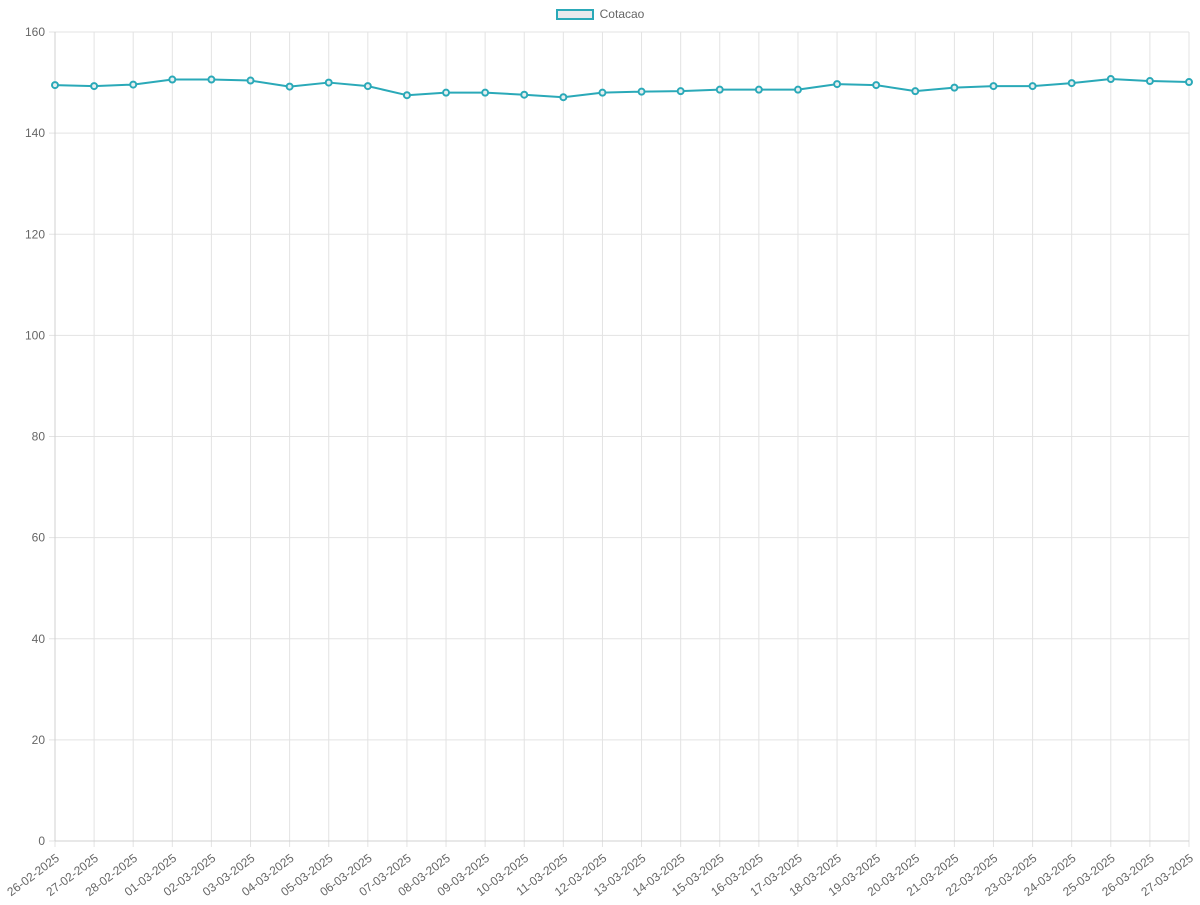 Image resolution: width=1200 pixels, height=905 pixels. I want to click on legend-label: Cotacao, so click(622, 14).